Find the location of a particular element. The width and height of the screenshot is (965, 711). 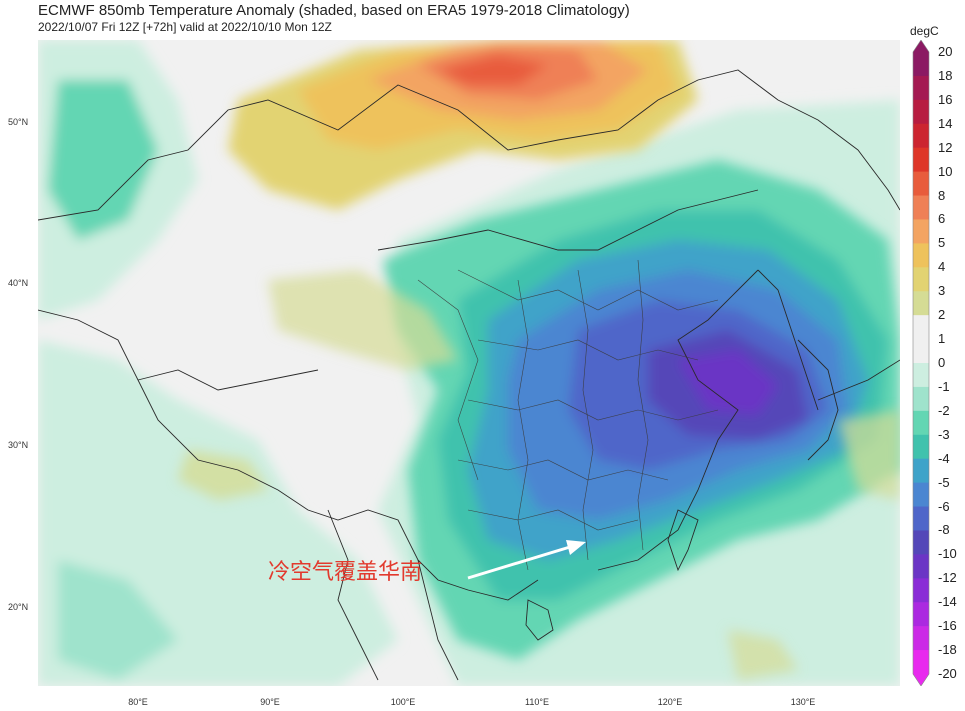

lon-label-90: 90°E is located at coordinates (270, 702).